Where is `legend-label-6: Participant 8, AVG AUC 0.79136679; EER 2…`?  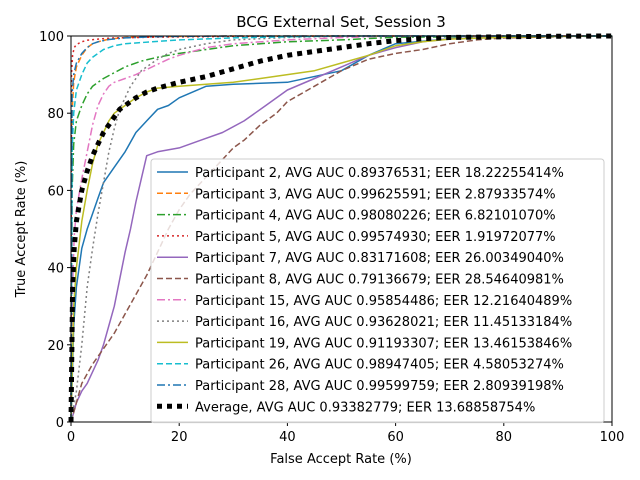
legend-label-6: Participant 8, AVG AUC 0.79136679; EER 2… is located at coordinates (379, 280).